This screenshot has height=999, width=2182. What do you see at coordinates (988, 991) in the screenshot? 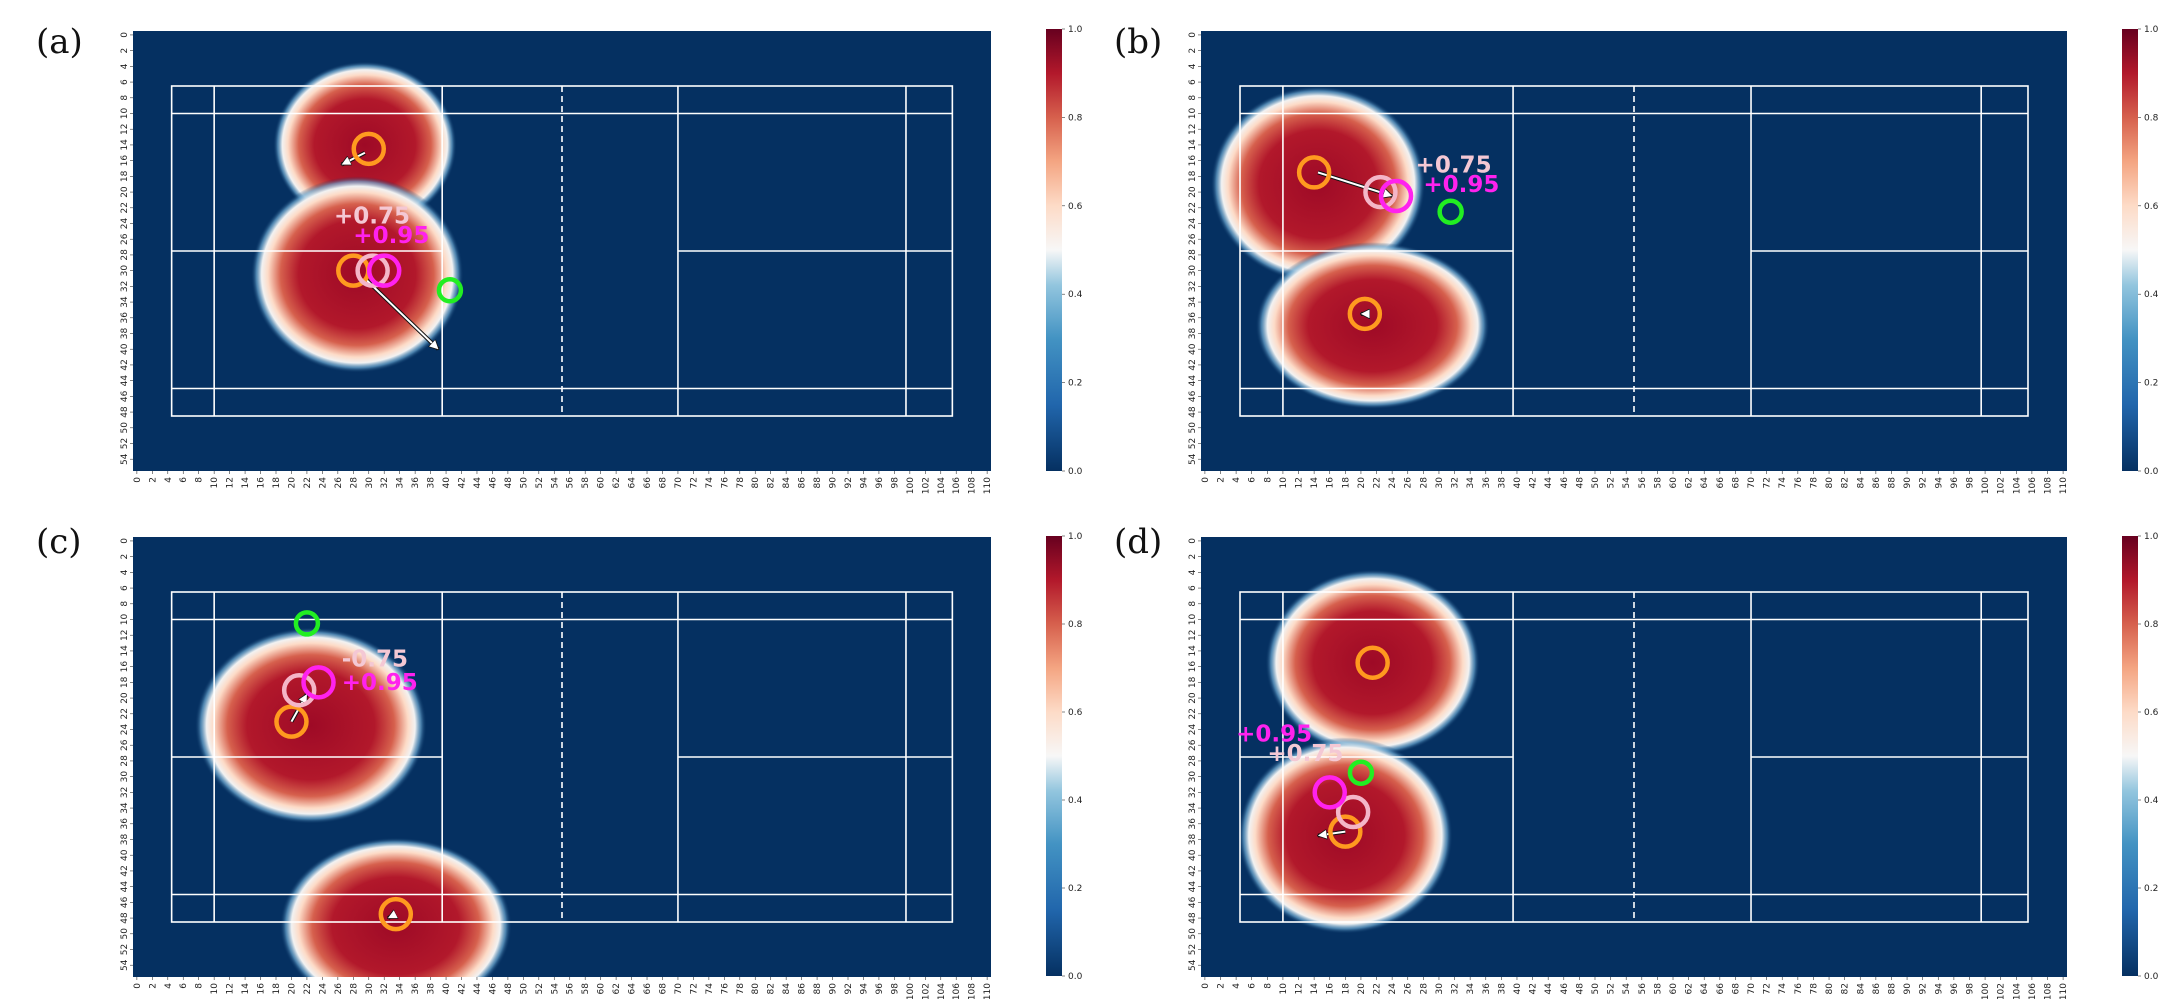
I see `x-tick-label: 110` at bounding box center [988, 991].